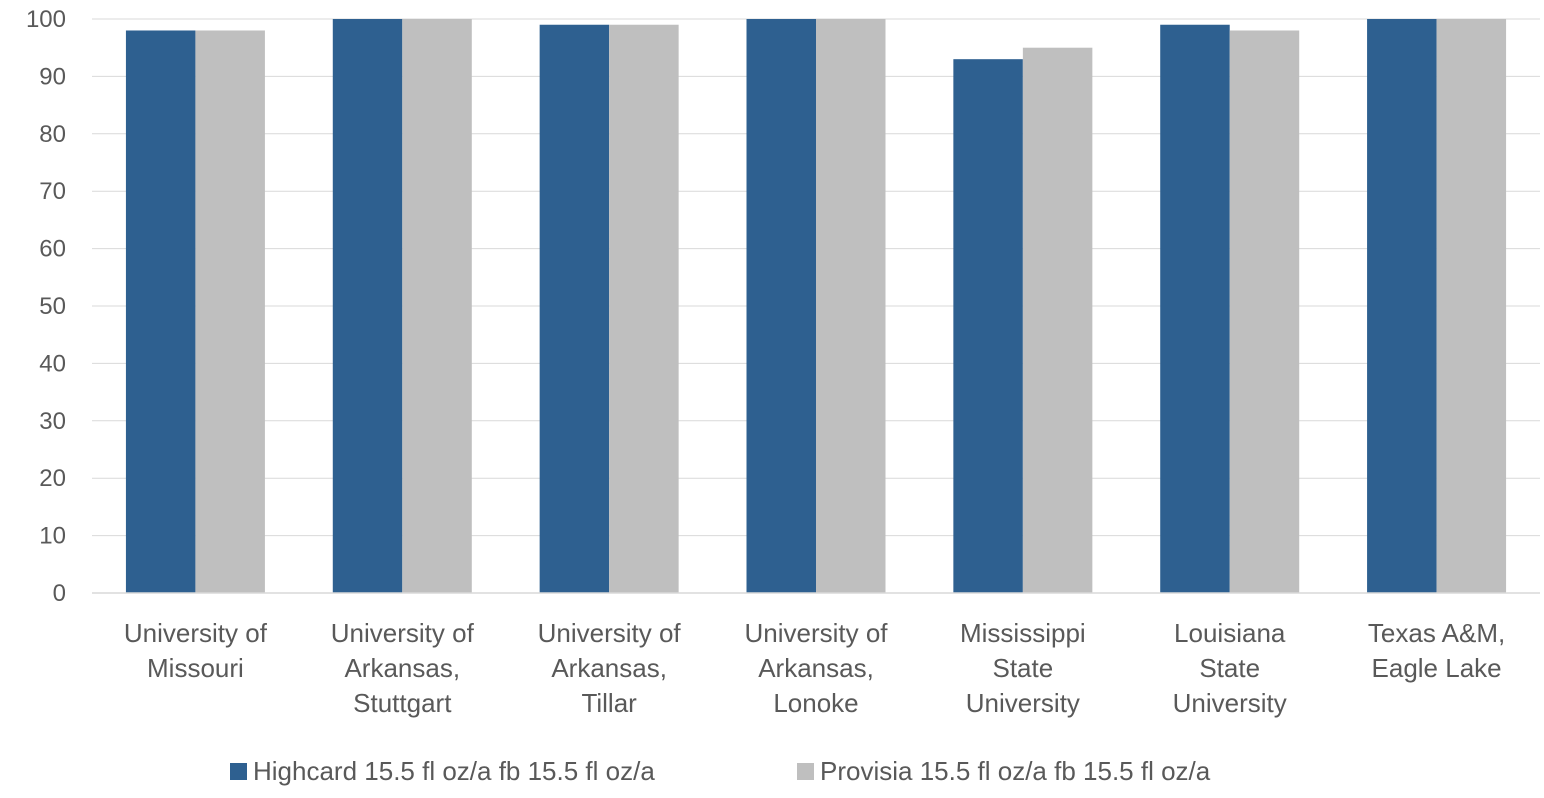 This screenshot has width=1544, height=798. I want to click on x-category-label-line: Lonoke, so click(815, 703).